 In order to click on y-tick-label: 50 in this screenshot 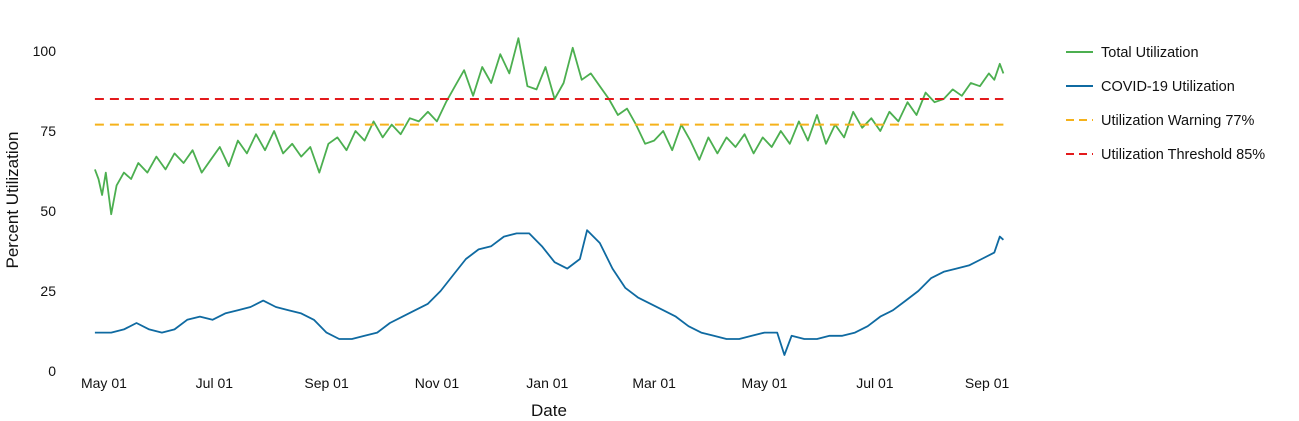, I will do `click(48, 211)`.